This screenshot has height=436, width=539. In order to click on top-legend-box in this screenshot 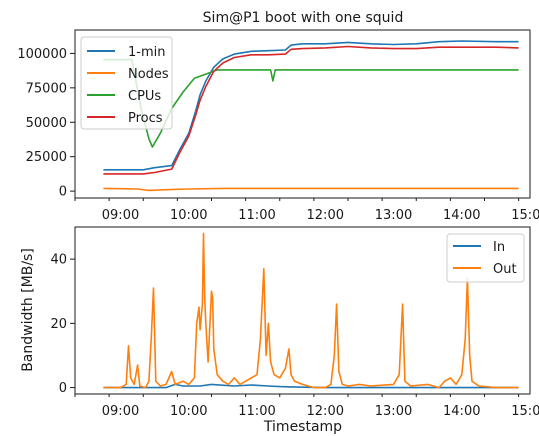, I will do `click(126, 83)`.